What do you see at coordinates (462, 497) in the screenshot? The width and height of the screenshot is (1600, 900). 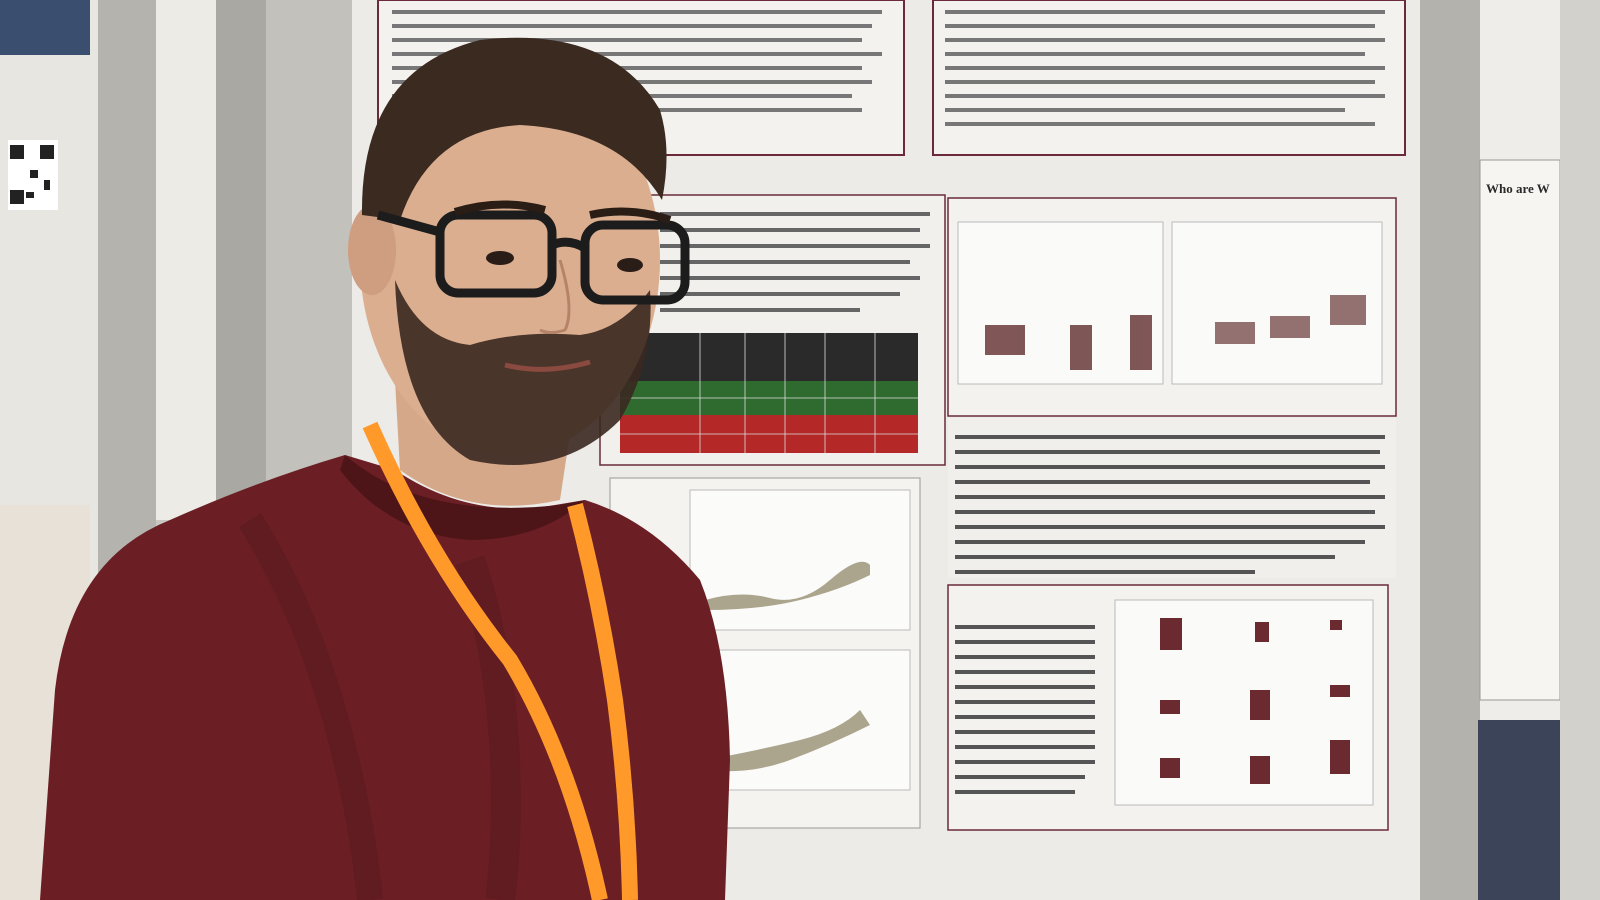 I see `sweater-collar` at bounding box center [462, 497].